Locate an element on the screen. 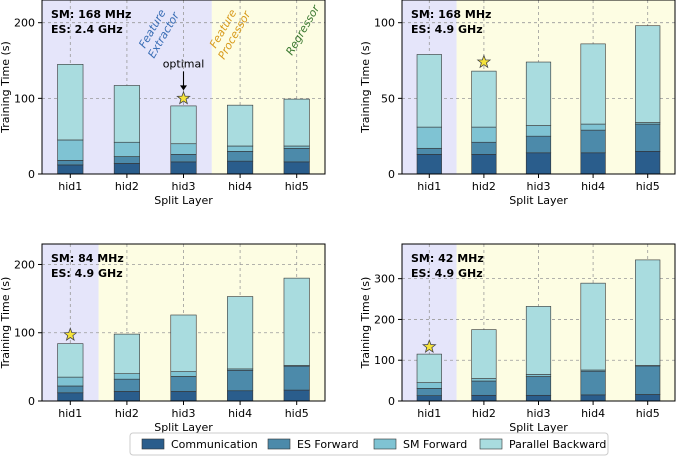 The width and height of the screenshot is (685, 457). x-tick-label: hid2 is located at coordinates (127, 413).